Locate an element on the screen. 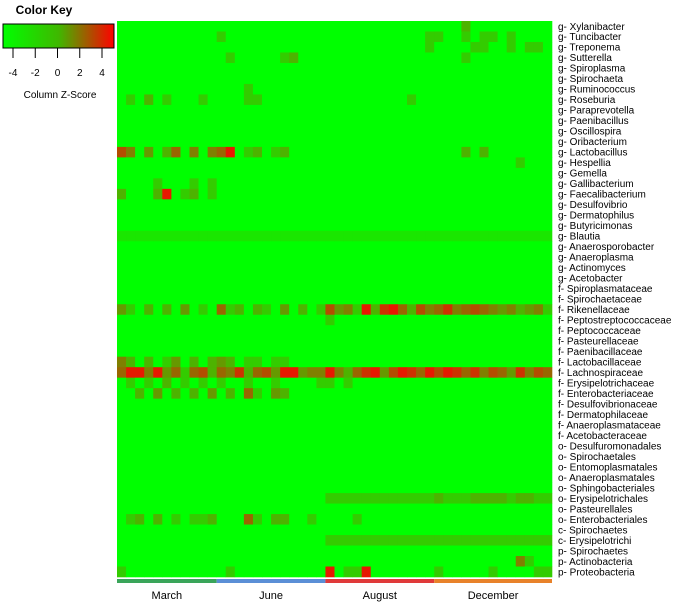 The image size is (686, 607). color-key: Color Key -4 -2 0 2 4 Column Z-Score is located at coordinates (58, 52).